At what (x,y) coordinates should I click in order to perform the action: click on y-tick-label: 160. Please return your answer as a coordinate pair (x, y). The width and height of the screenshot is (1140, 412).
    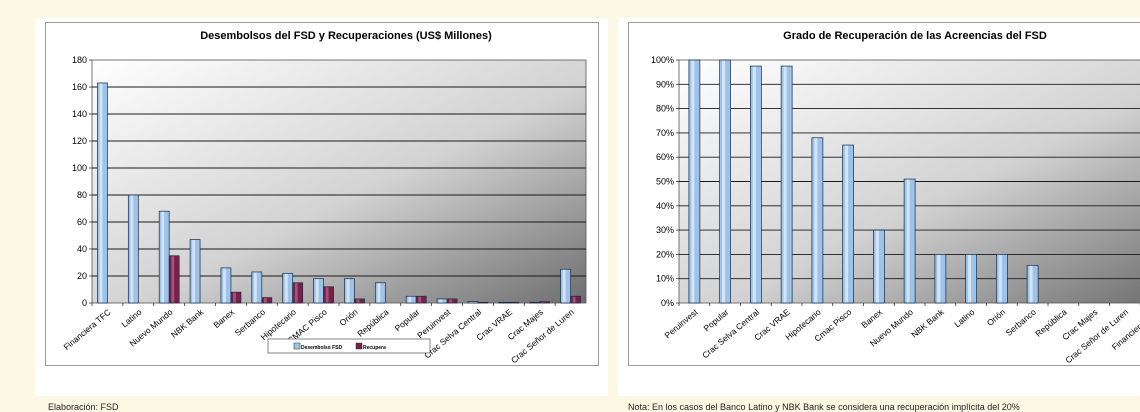
    Looking at the image, I should click on (79, 87).